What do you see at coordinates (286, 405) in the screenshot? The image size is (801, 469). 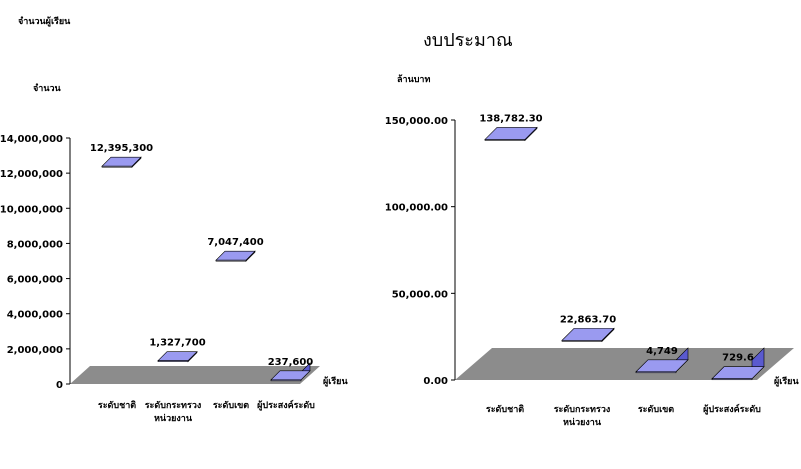 I see `chart1-category-label: ผู้ประสงค์ระดับ` at bounding box center [286, 405].